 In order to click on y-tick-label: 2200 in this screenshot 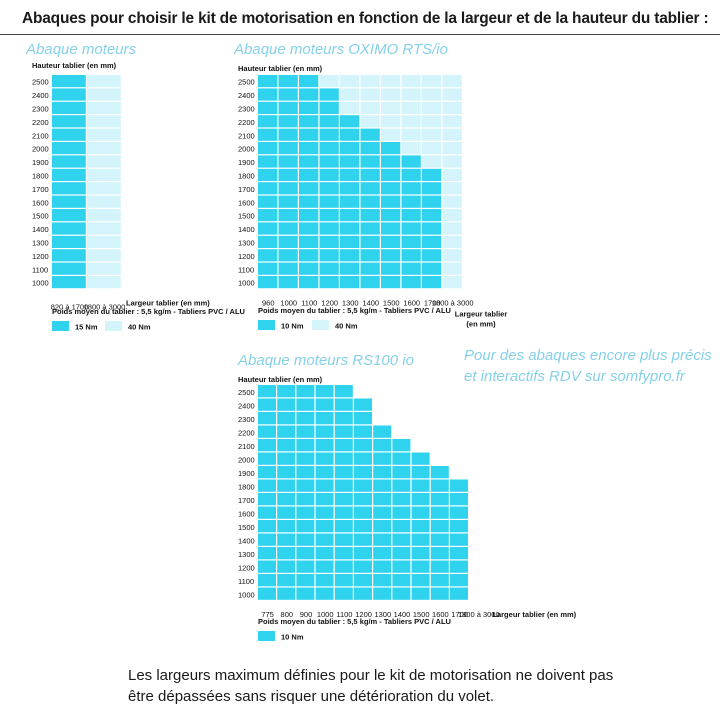, I will do `click(246, 432)`.